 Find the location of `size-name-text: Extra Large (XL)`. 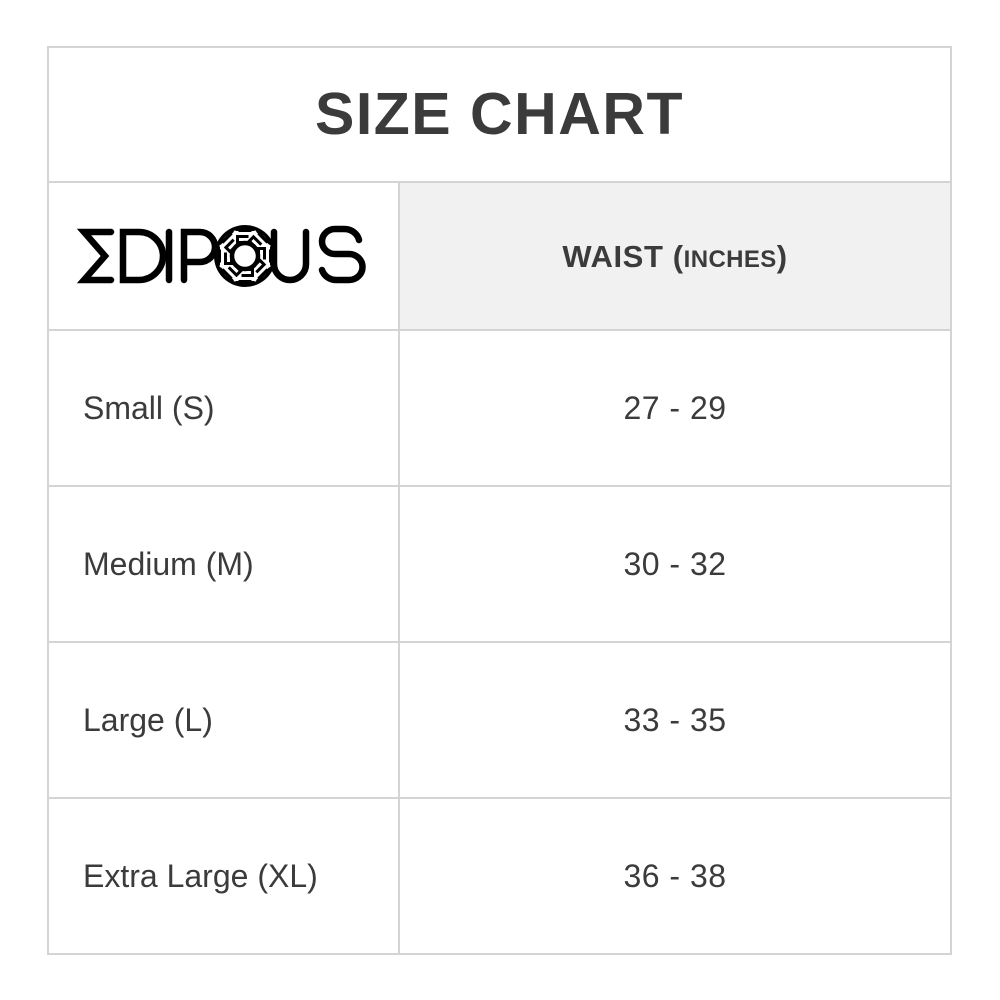

size-name-text: Extra Large (XL) is located at coordinates (200, 876).